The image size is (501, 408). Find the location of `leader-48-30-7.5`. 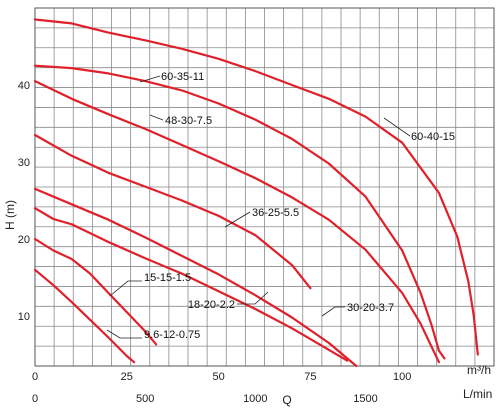

leader-48-30-7.5 is located at coordinates (156, 117).